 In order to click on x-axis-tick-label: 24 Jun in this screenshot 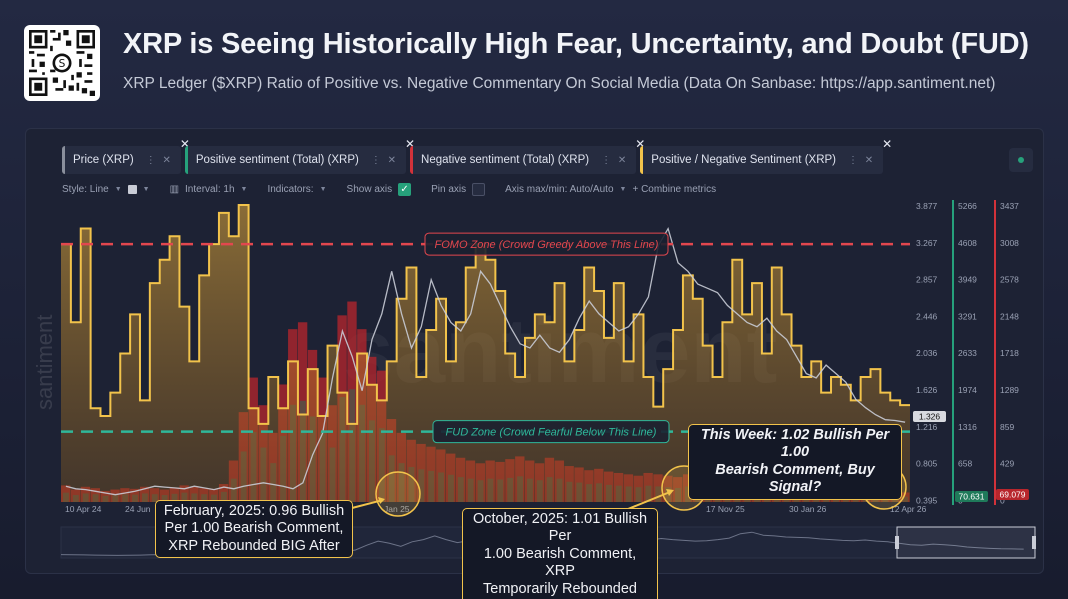, I will do `click(138, 509)`.